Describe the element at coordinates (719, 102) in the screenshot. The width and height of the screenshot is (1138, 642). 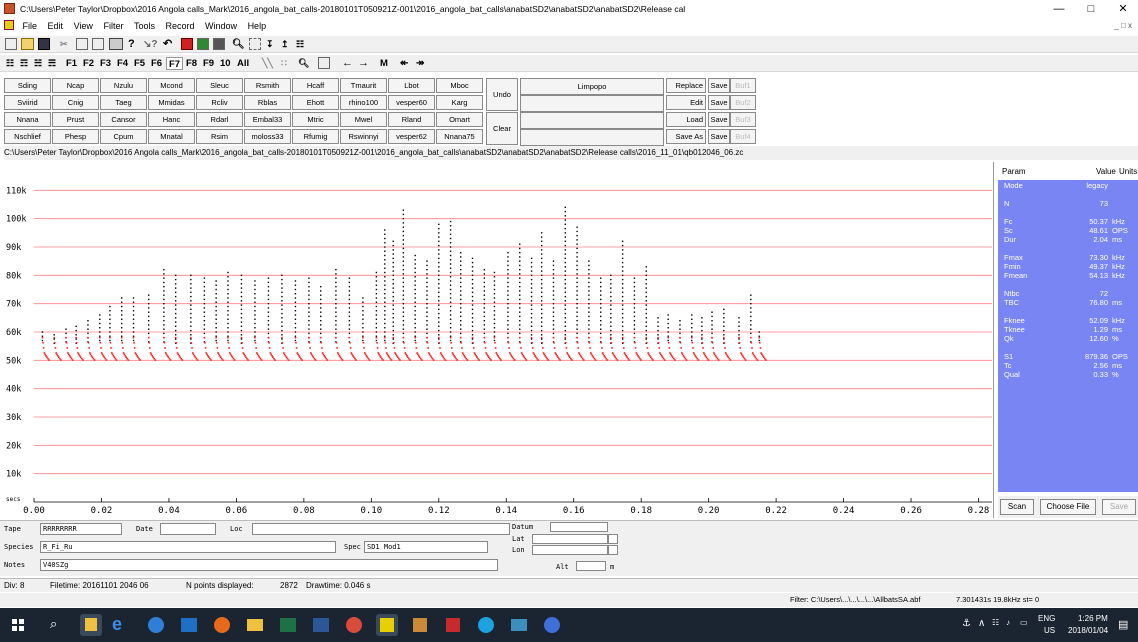
I see `save-buf2-button: Save` at that location.